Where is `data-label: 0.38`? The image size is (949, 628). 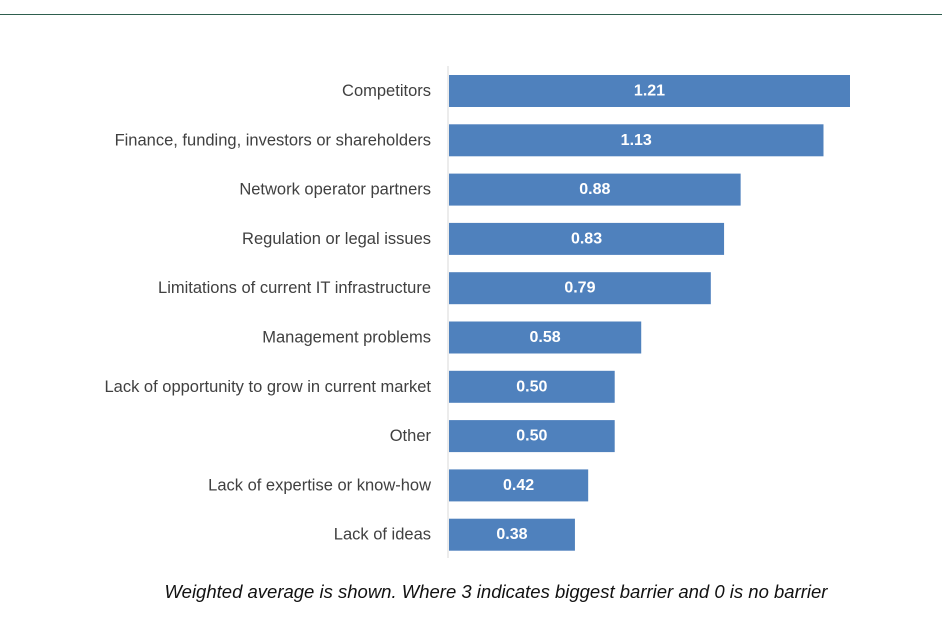
data-label: 0.38 is located at coordinates (511, 534).